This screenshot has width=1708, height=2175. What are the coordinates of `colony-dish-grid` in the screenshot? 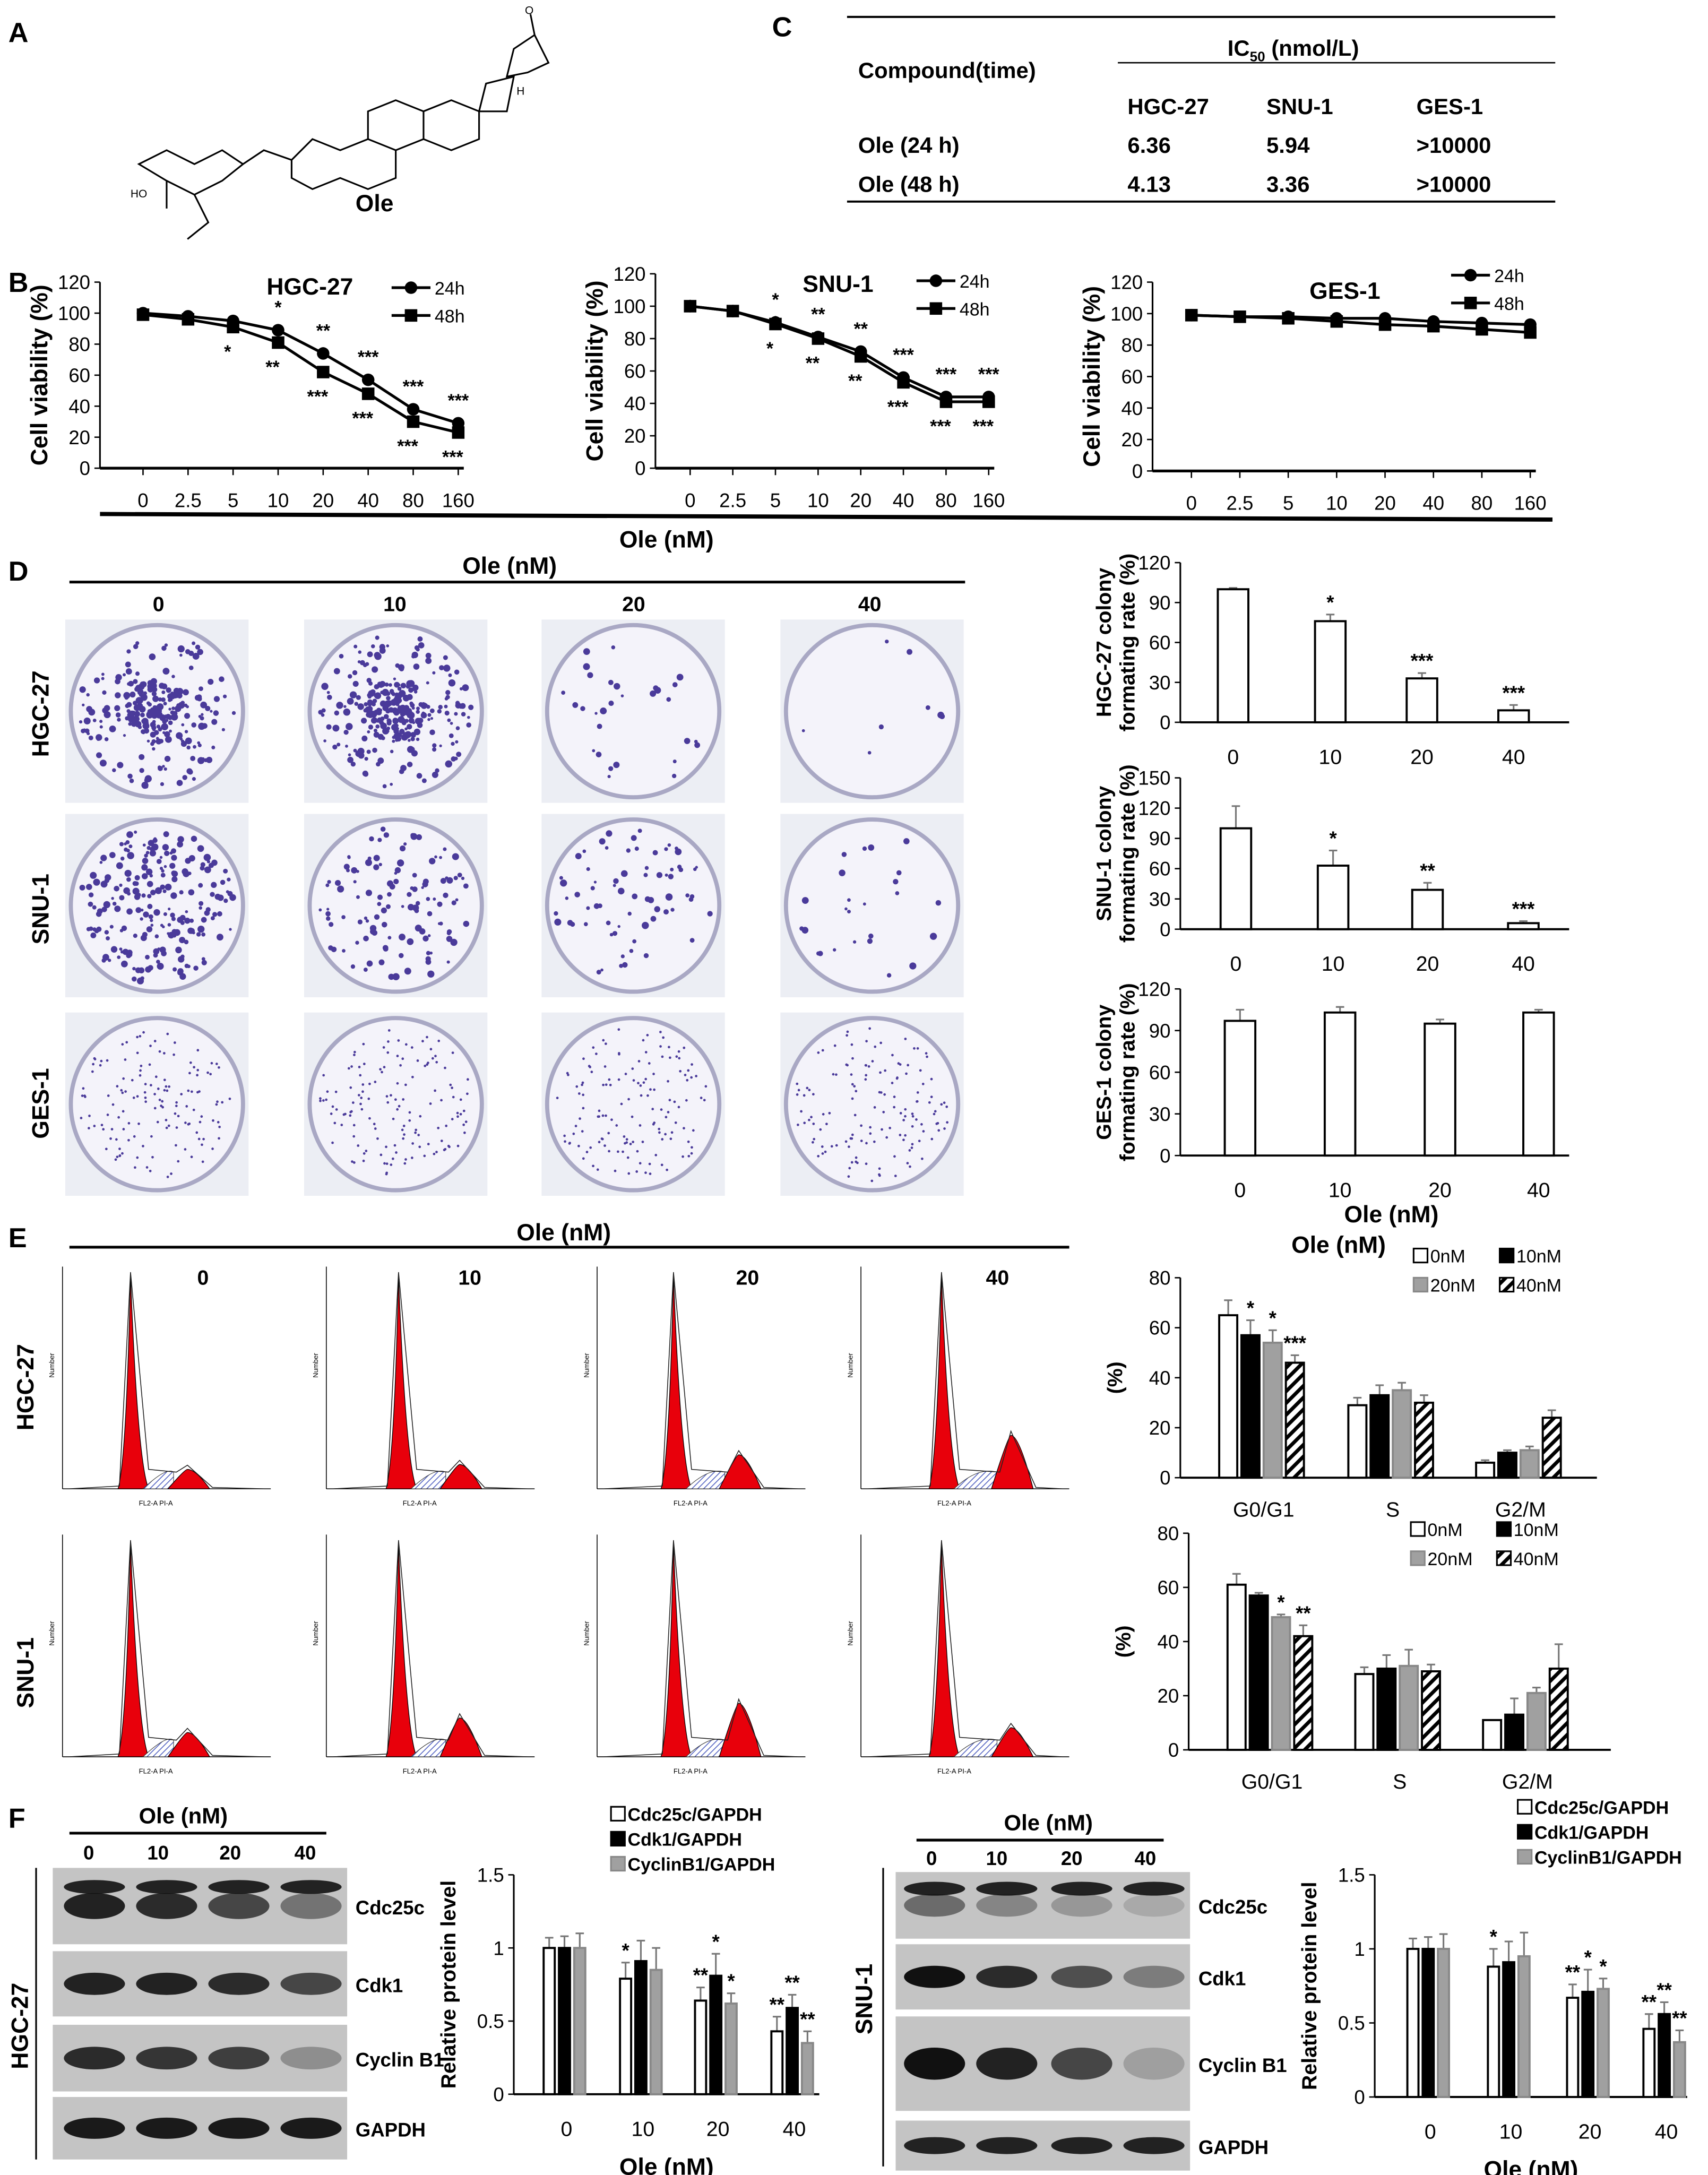 It's located at (514, 907).